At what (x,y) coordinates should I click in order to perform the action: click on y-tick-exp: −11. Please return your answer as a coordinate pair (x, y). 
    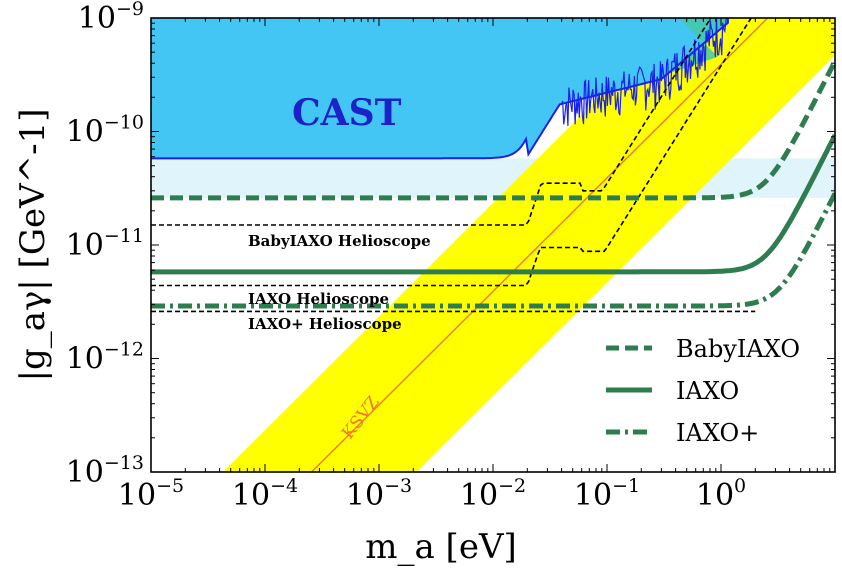
    Looking at the image, I should click on (124, 236).